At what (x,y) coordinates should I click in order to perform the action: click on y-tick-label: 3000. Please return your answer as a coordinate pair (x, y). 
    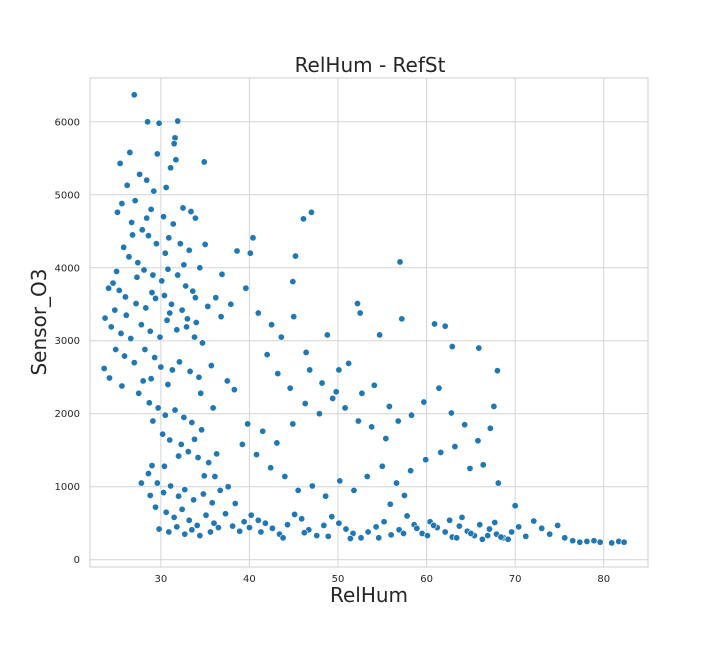
    Looking at the image, I should click on (67, 341).